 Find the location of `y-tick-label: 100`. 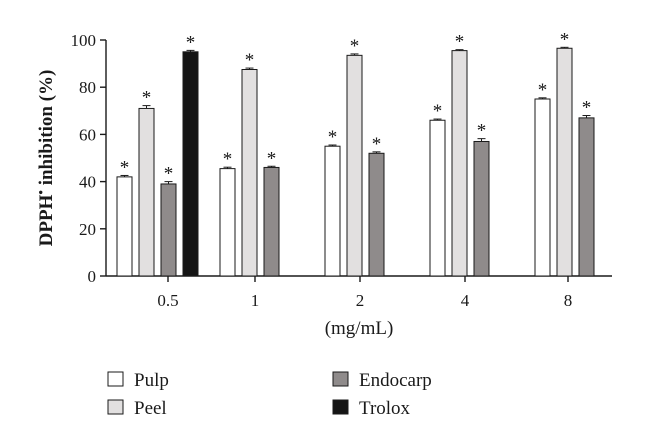

y-tick-label: 100 is located at coordinates (84, 40).